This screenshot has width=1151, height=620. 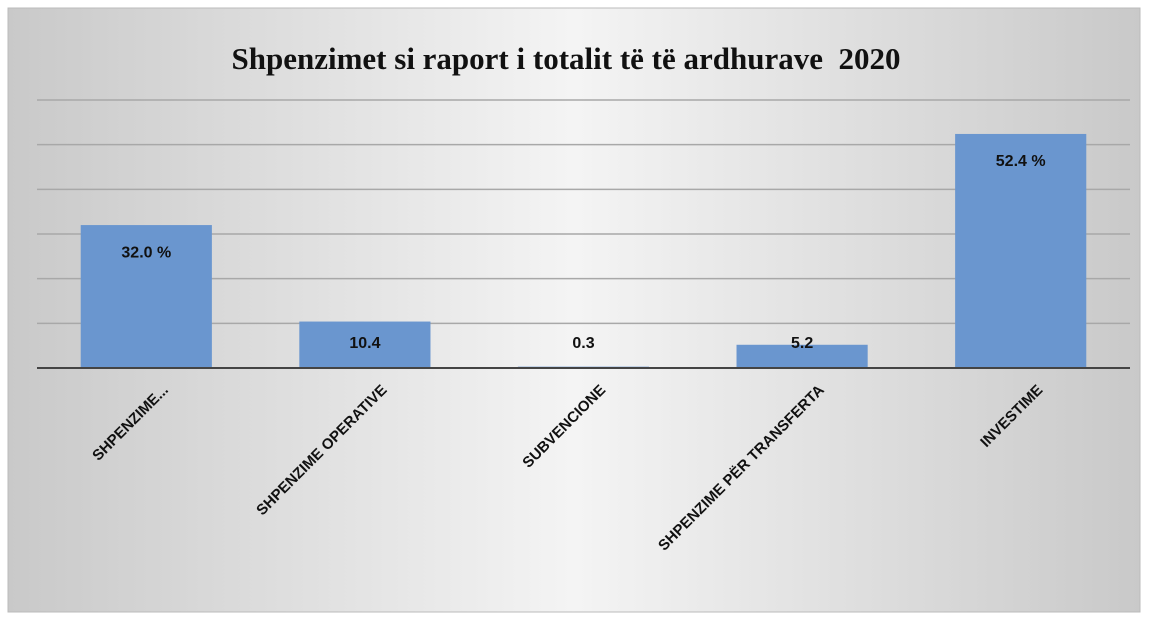 What do you see at coordinates (1021, 161) in the screenshot?
I see `value-label: 52.4 %` at bounding box center [1021, 161].